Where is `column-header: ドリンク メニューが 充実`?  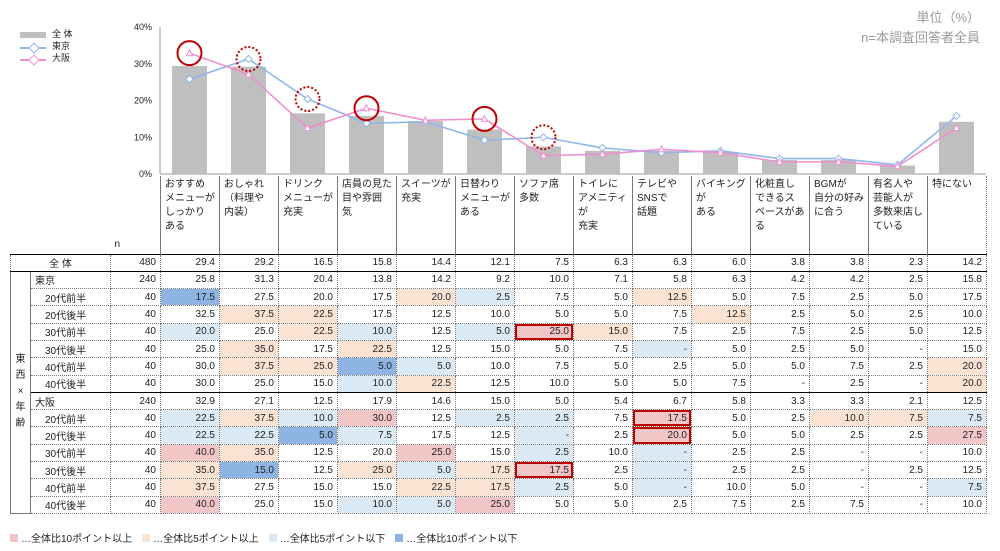
column-header: ドリンク メニューが 充実 is located at coordinates (308, 215).